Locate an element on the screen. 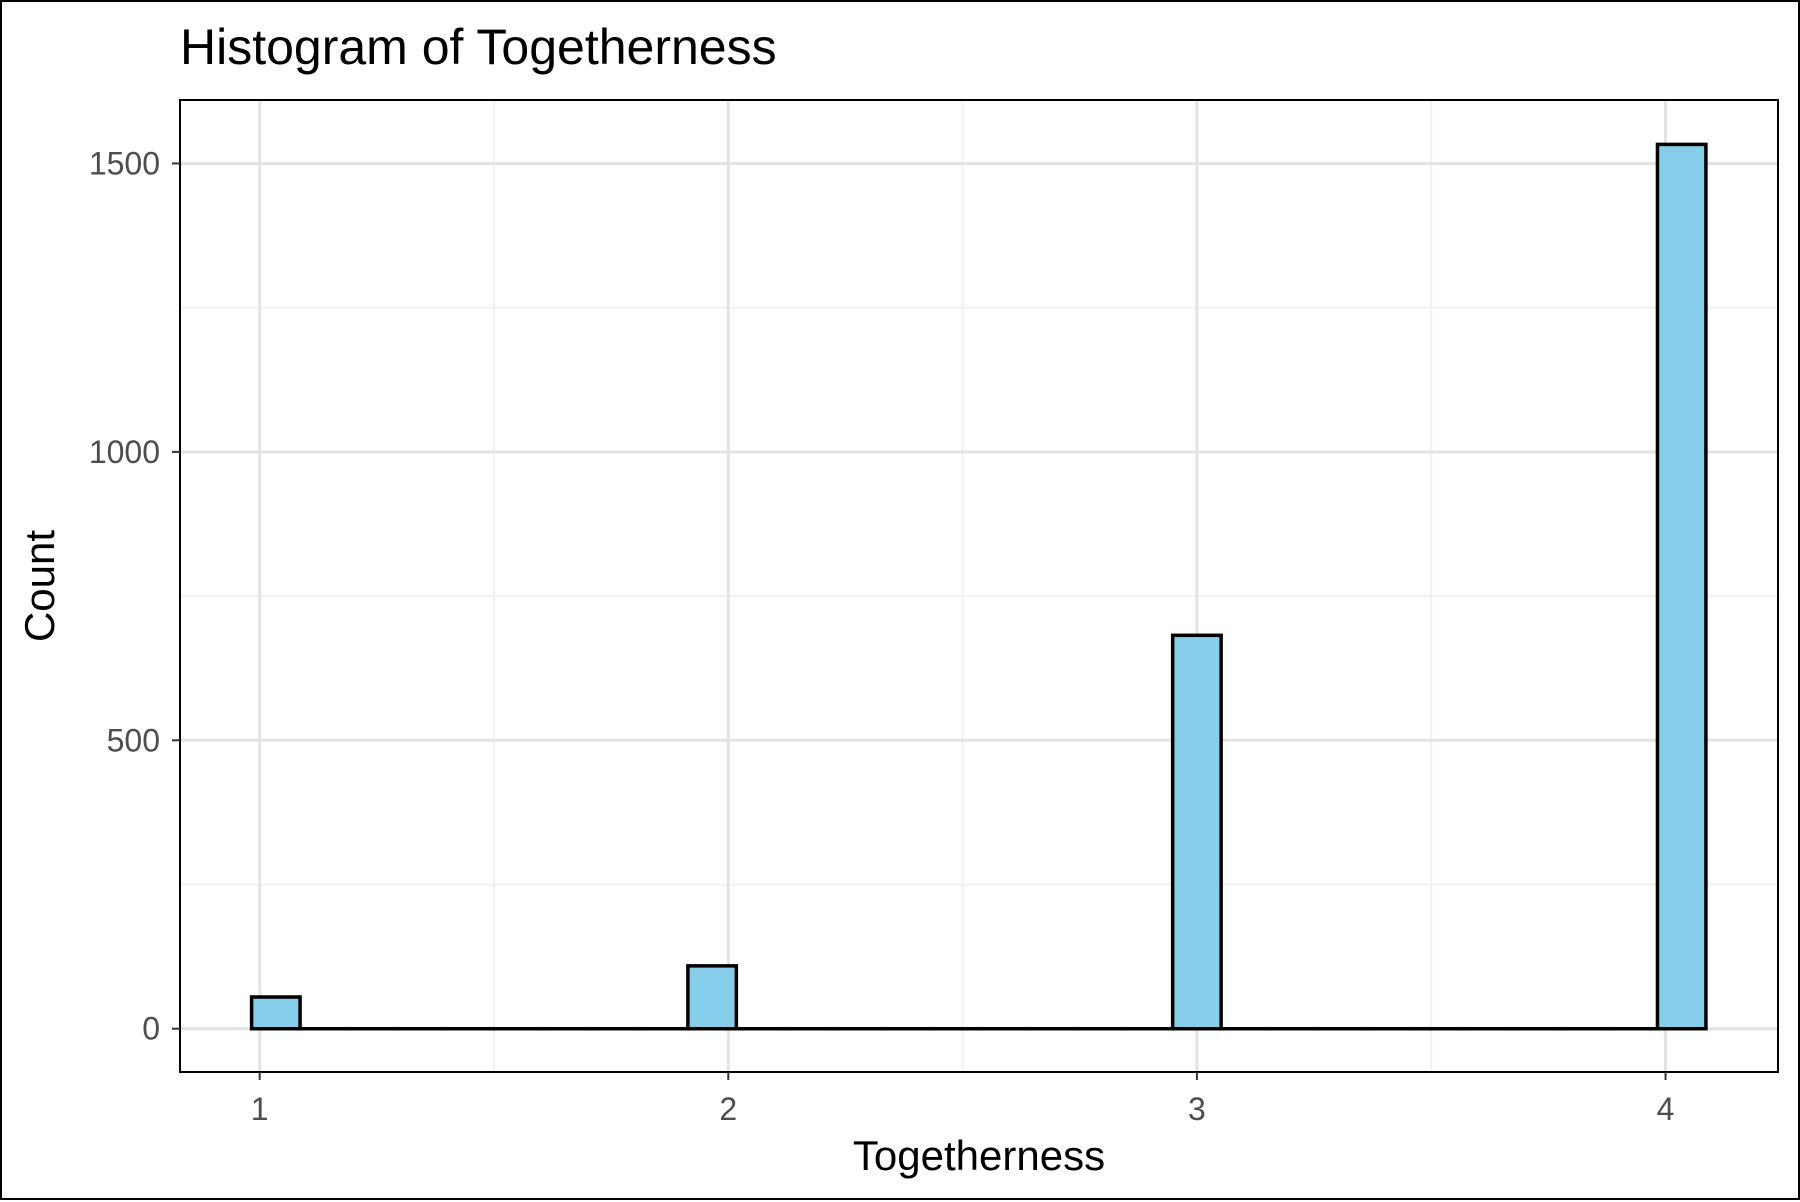 The height and width of the screenshot is (1202, 1800). x-tick-label: 4 is located at coordinates (1666, 1109).